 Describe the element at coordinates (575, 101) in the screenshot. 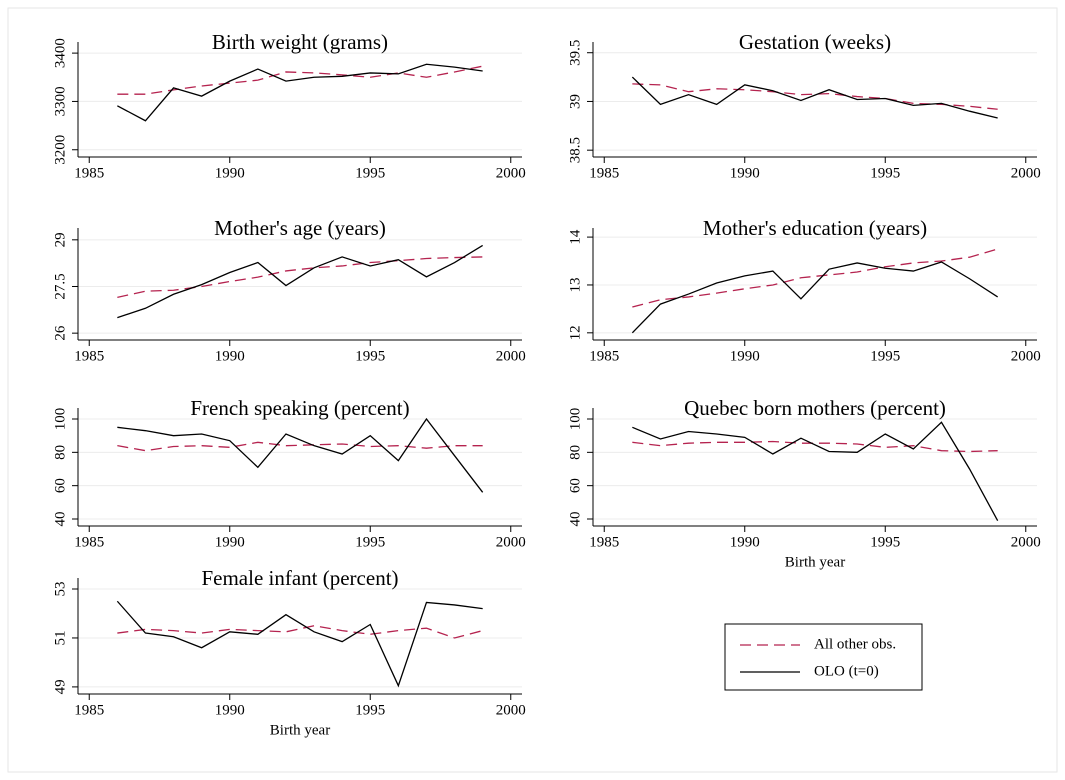

I see `y-tick-label: 39` at that location.